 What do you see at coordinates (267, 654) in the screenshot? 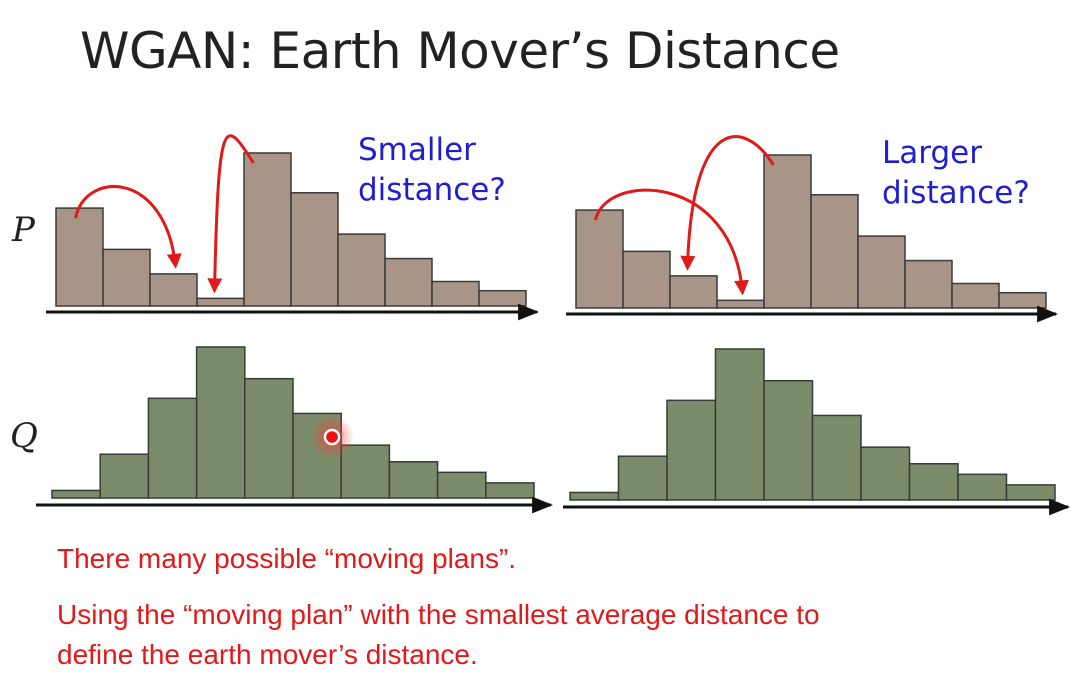
I see `note-definition-line2: define the earth mover’s distance.` at bounding box center [267, 654].